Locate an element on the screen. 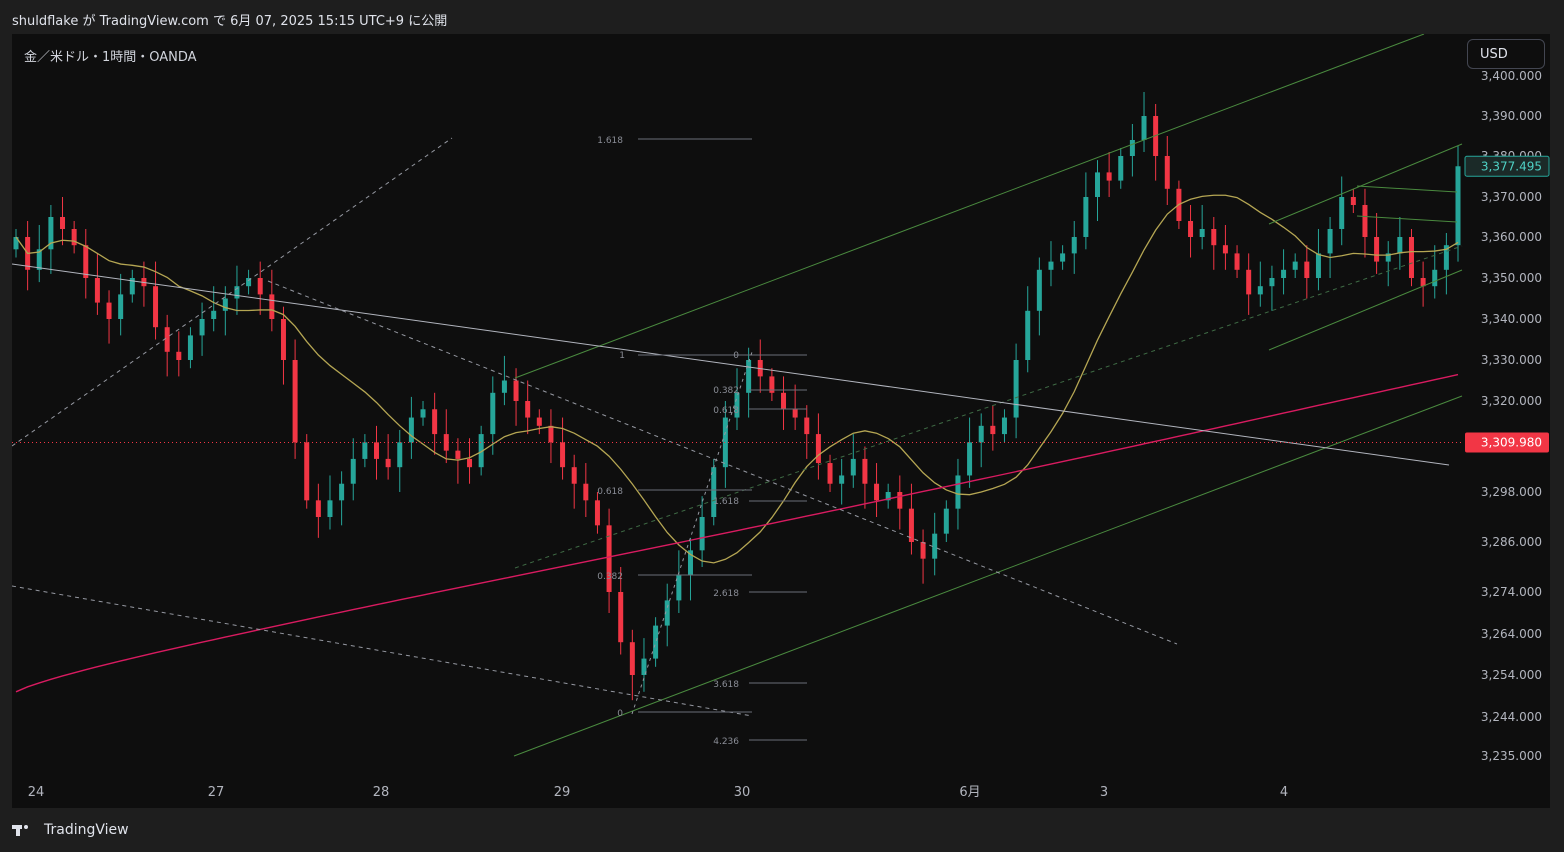  currency-button: USD is located at coordinates (1506, 54).